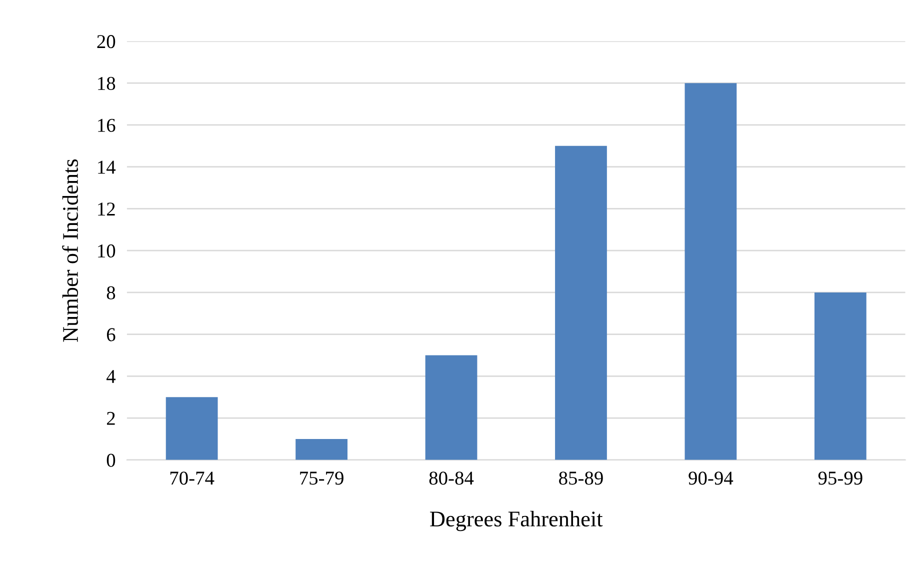  I want to click on y-tick-label: 0, so click(111, 460).